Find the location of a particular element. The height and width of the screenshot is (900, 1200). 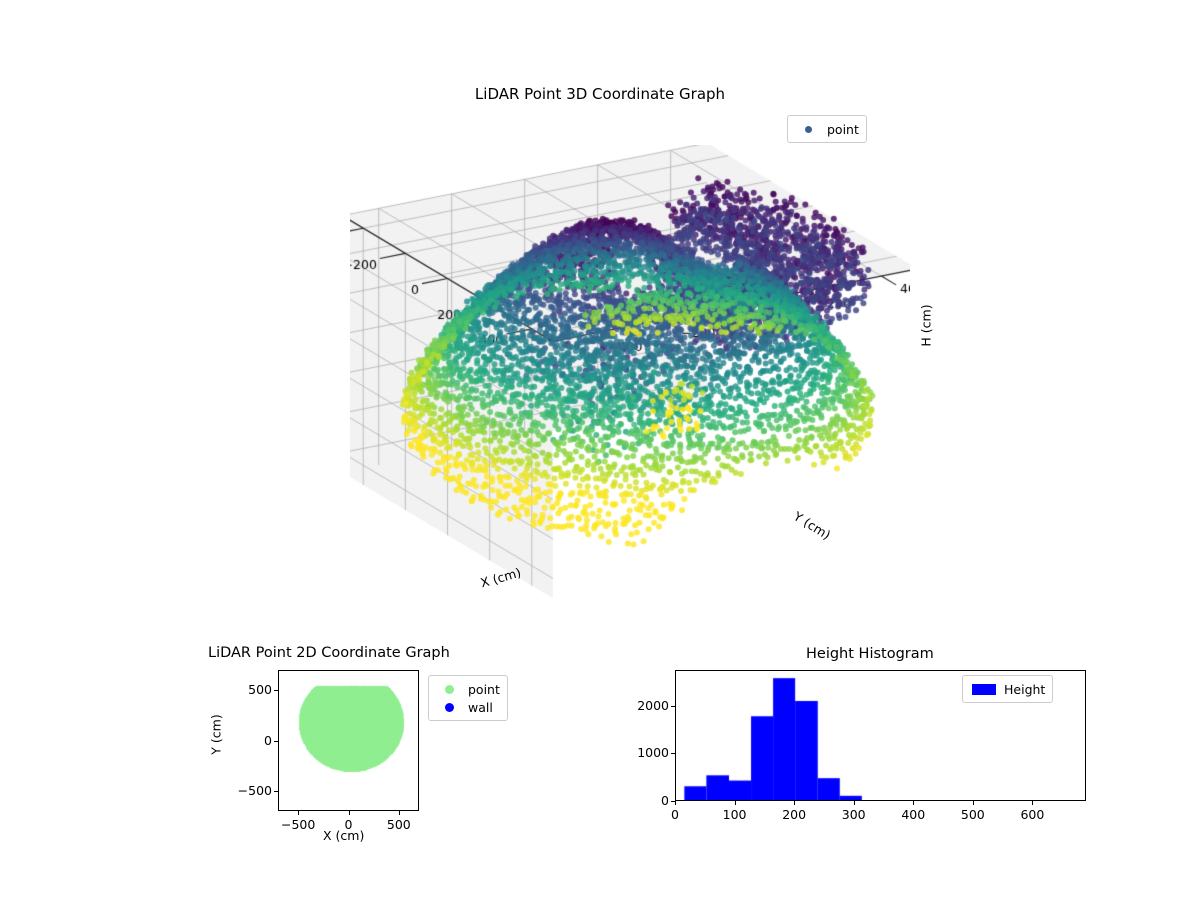

plot3d-title: LiDAR Point 3D Coordinate Graph is located at coordinates (600, 94).